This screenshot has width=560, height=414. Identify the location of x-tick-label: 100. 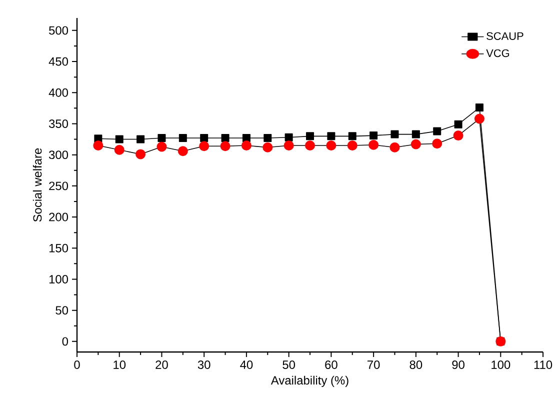
(501, 364).